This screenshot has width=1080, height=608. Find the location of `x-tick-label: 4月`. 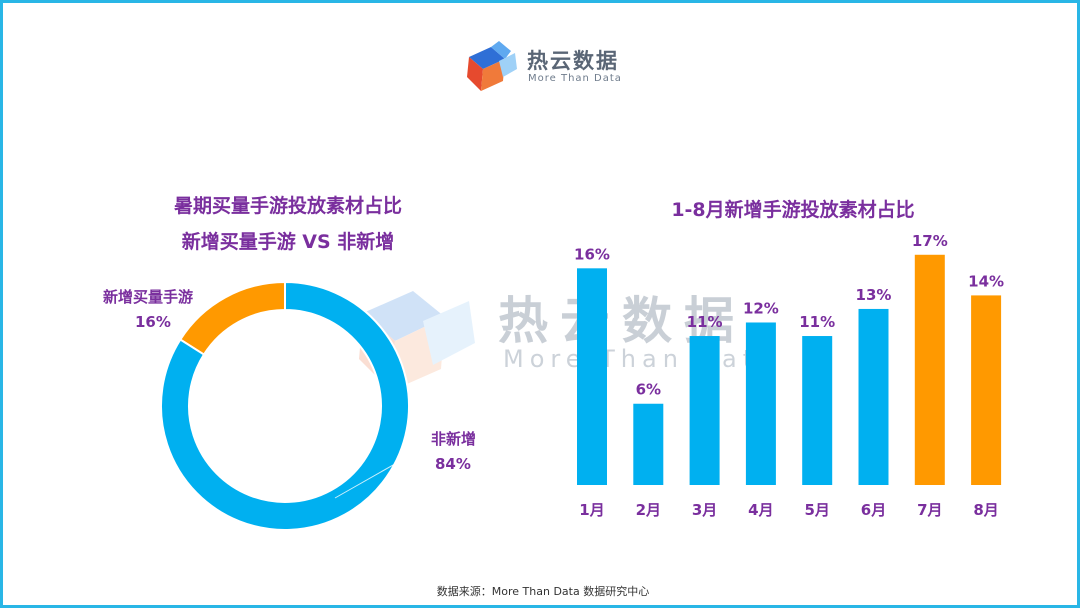

x-tick-label: 4月 is located at coordinates (760, 510).